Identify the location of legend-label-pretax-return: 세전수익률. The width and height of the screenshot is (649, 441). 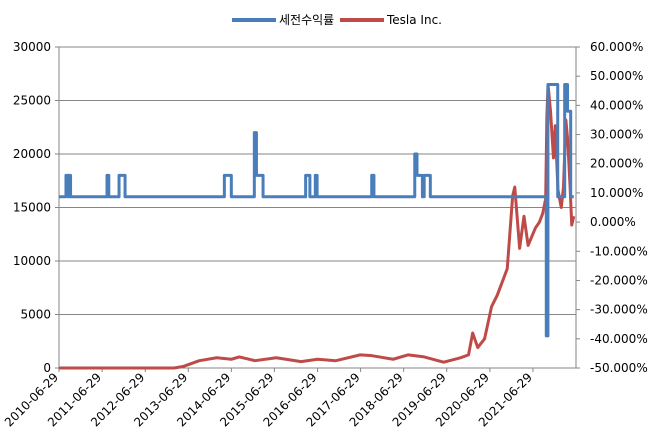
(306, 20).